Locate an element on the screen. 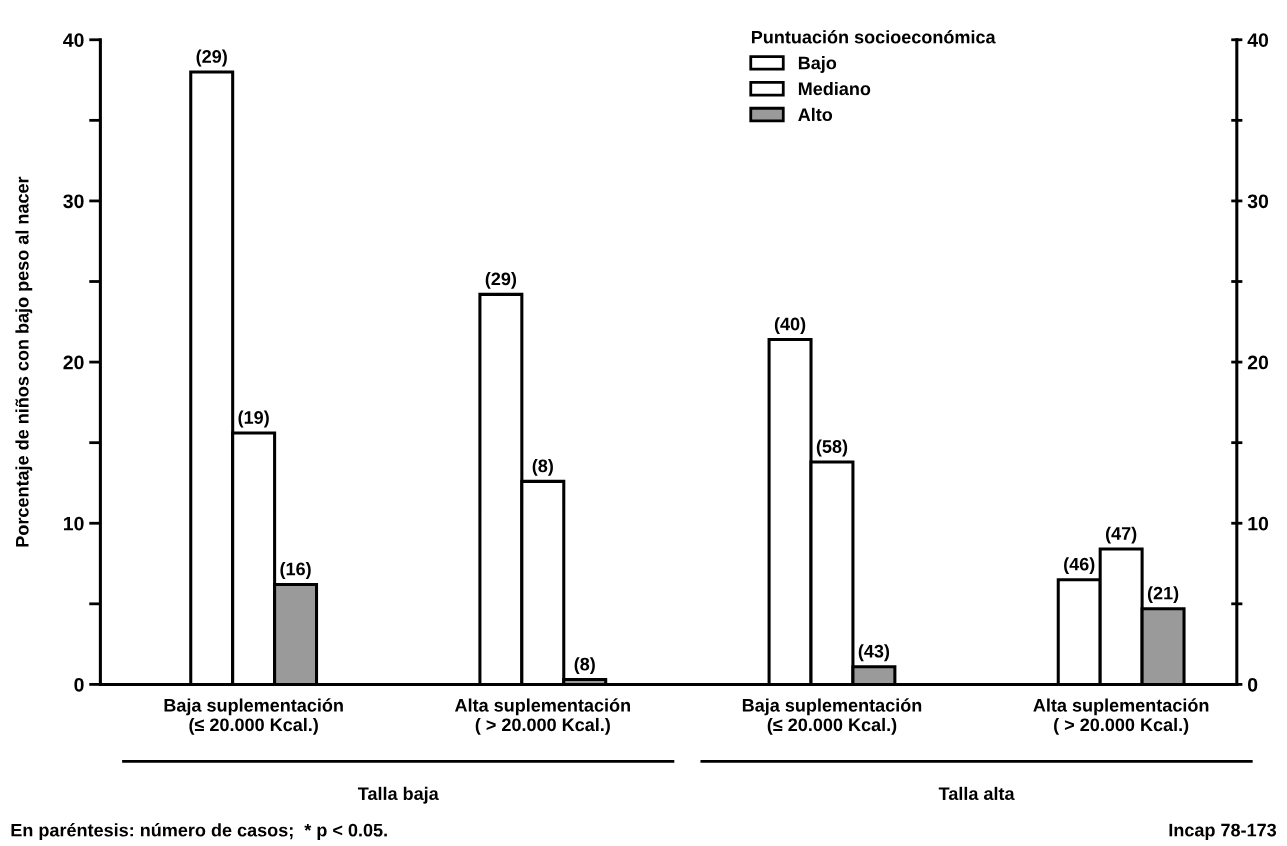 The image size is (1287, 846). y2-tick-label: 30 is located at coordinates (1258, 201).